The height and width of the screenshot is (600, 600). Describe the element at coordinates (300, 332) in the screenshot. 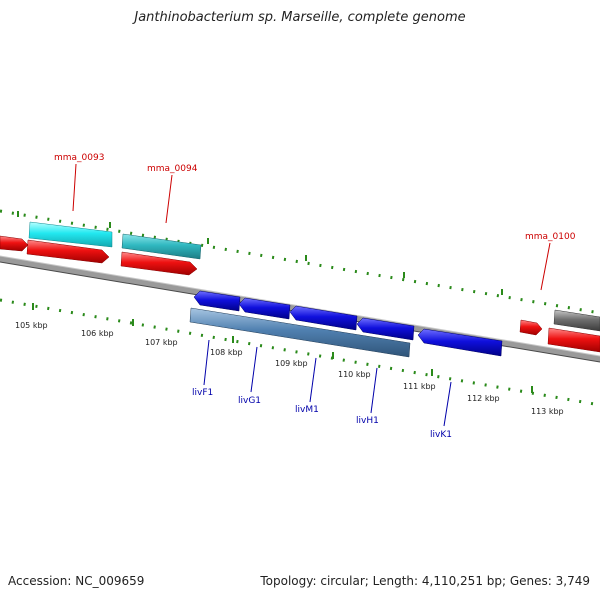

I see `liv-operon-bar` at that location.